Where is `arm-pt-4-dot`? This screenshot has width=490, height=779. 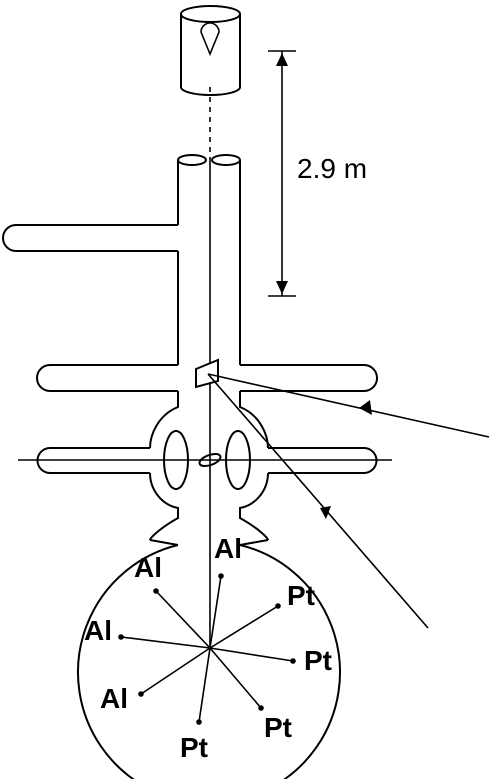 arm-pt-4-dot is located at coordinates (199, 722).